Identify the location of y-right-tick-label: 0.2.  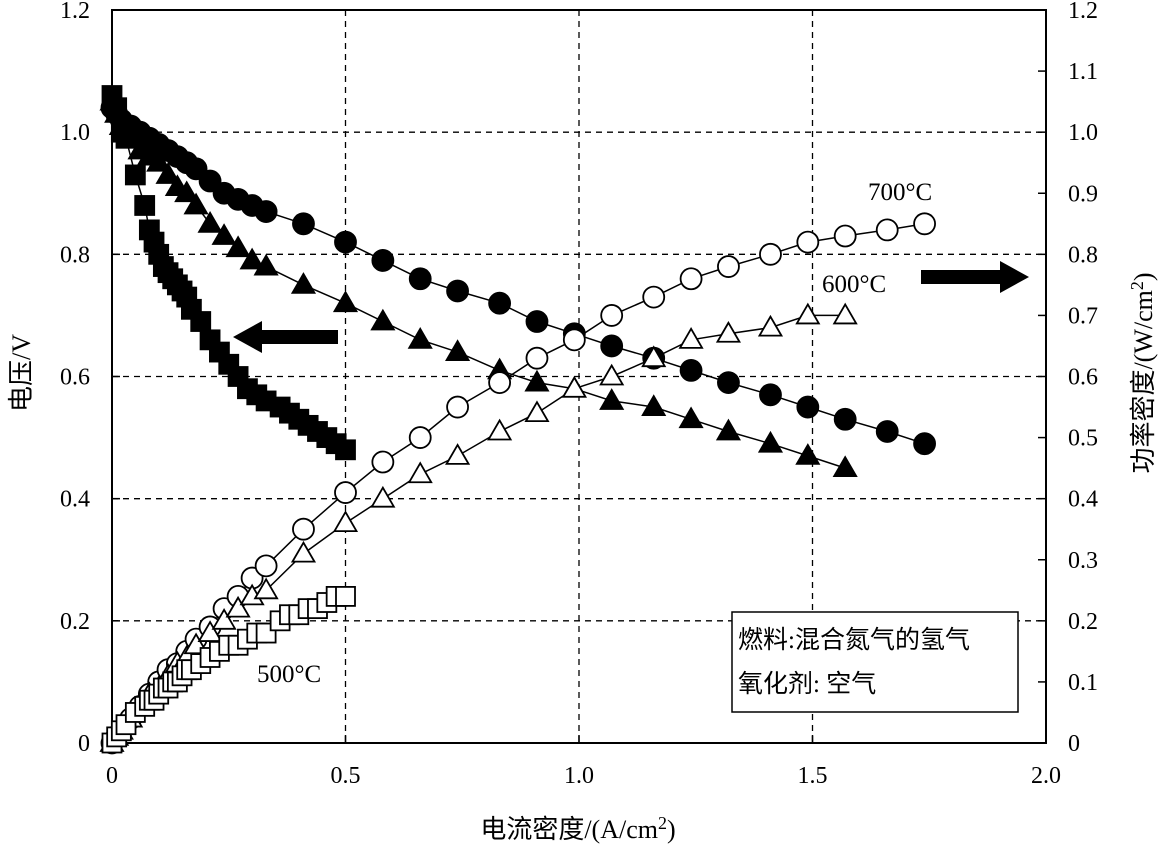
(1083, 622).